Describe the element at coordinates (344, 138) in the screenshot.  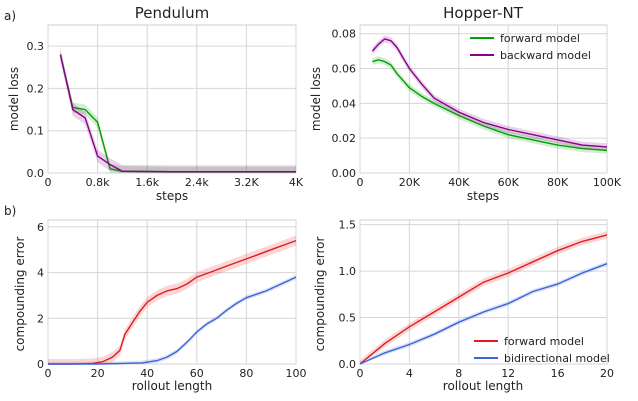
I see `y-tick-label: 0.02` at that location.